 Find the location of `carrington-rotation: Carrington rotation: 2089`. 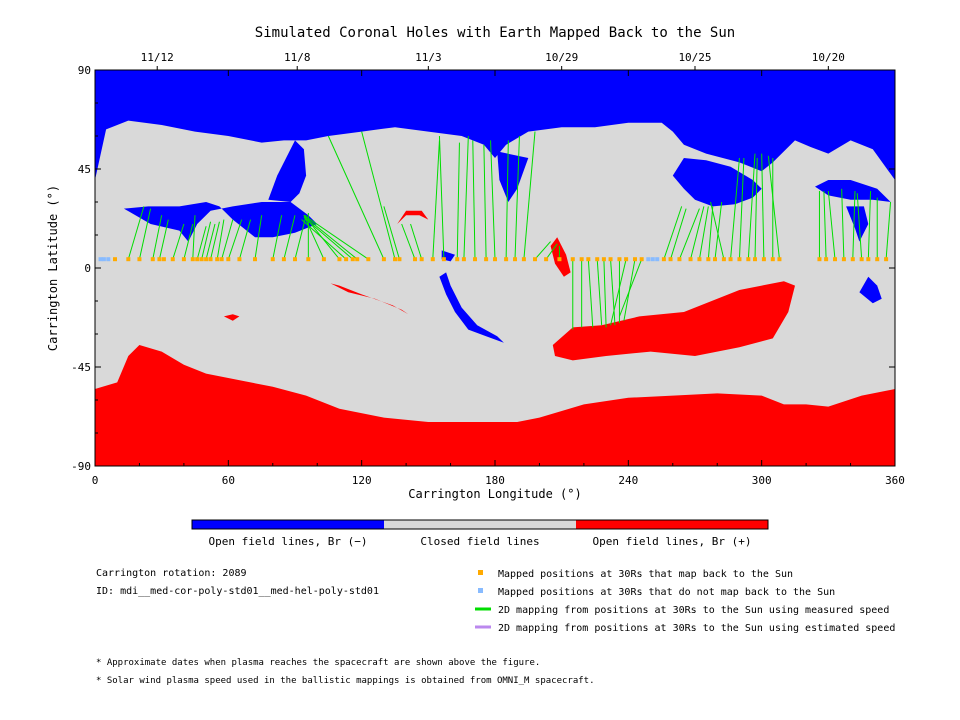

carrington-rotation: Carrington rotation: 2089 is located at coordinates (171, 573).